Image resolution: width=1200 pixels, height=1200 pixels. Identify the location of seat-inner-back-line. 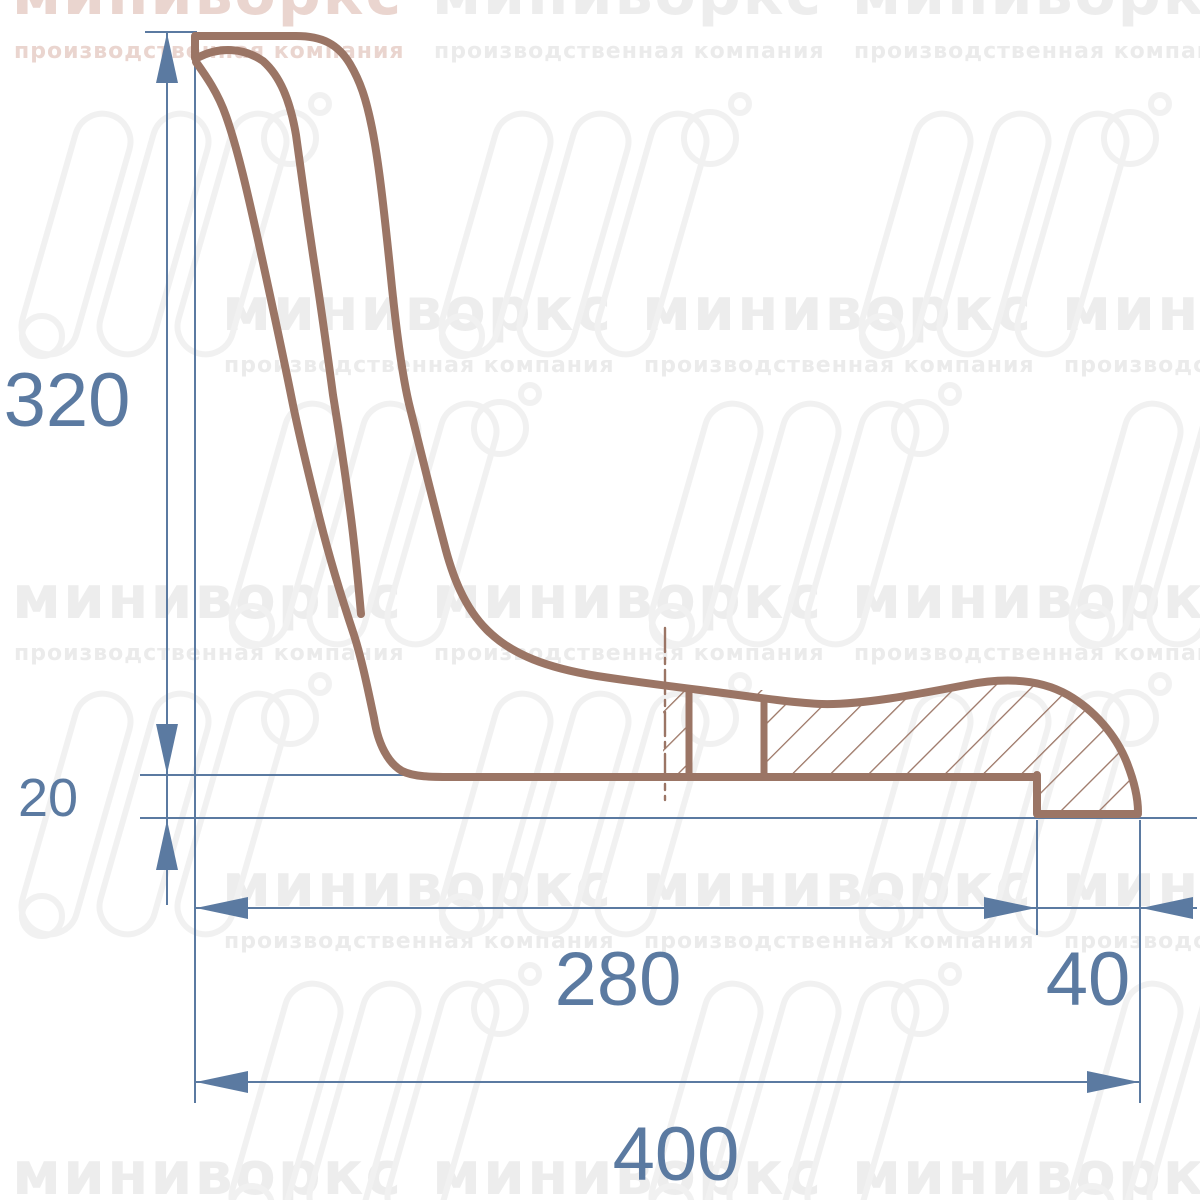
(279, 332).